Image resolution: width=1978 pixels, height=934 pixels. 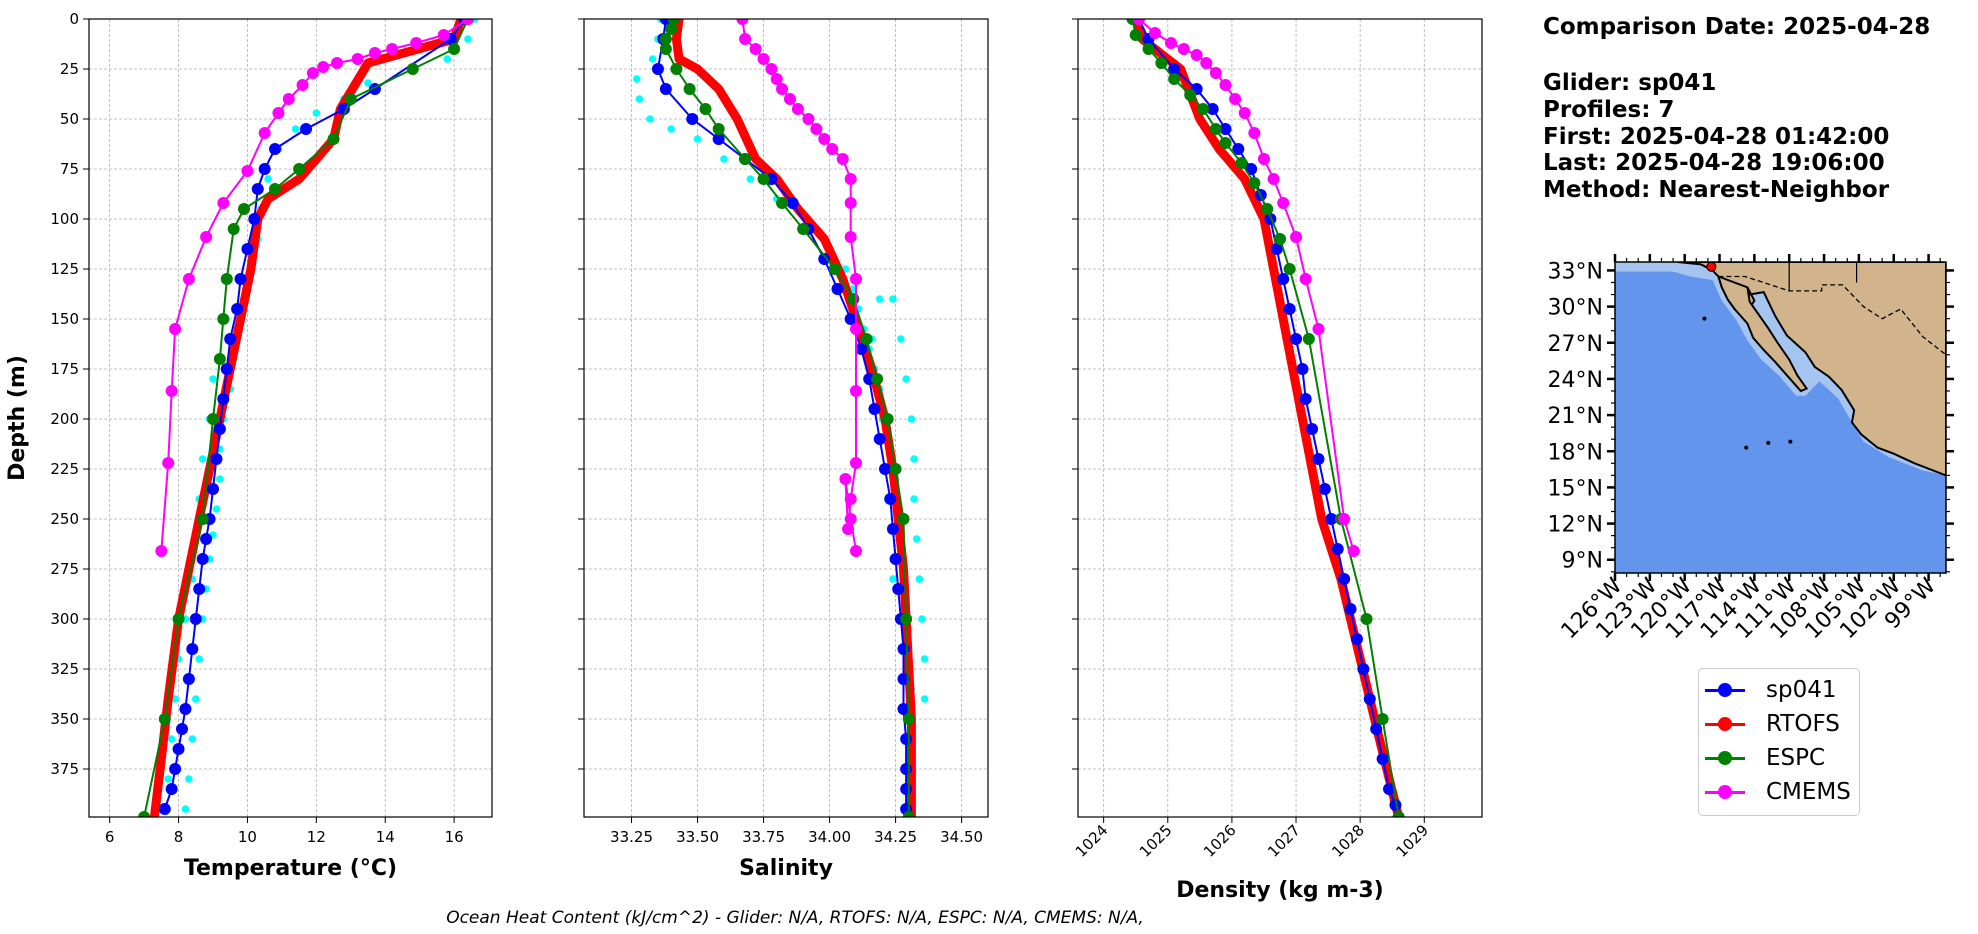 What do you see at coordinates (64, 719) in the screenshot?
I see `y-tick-label: 350` at bounding box center [64, 719].